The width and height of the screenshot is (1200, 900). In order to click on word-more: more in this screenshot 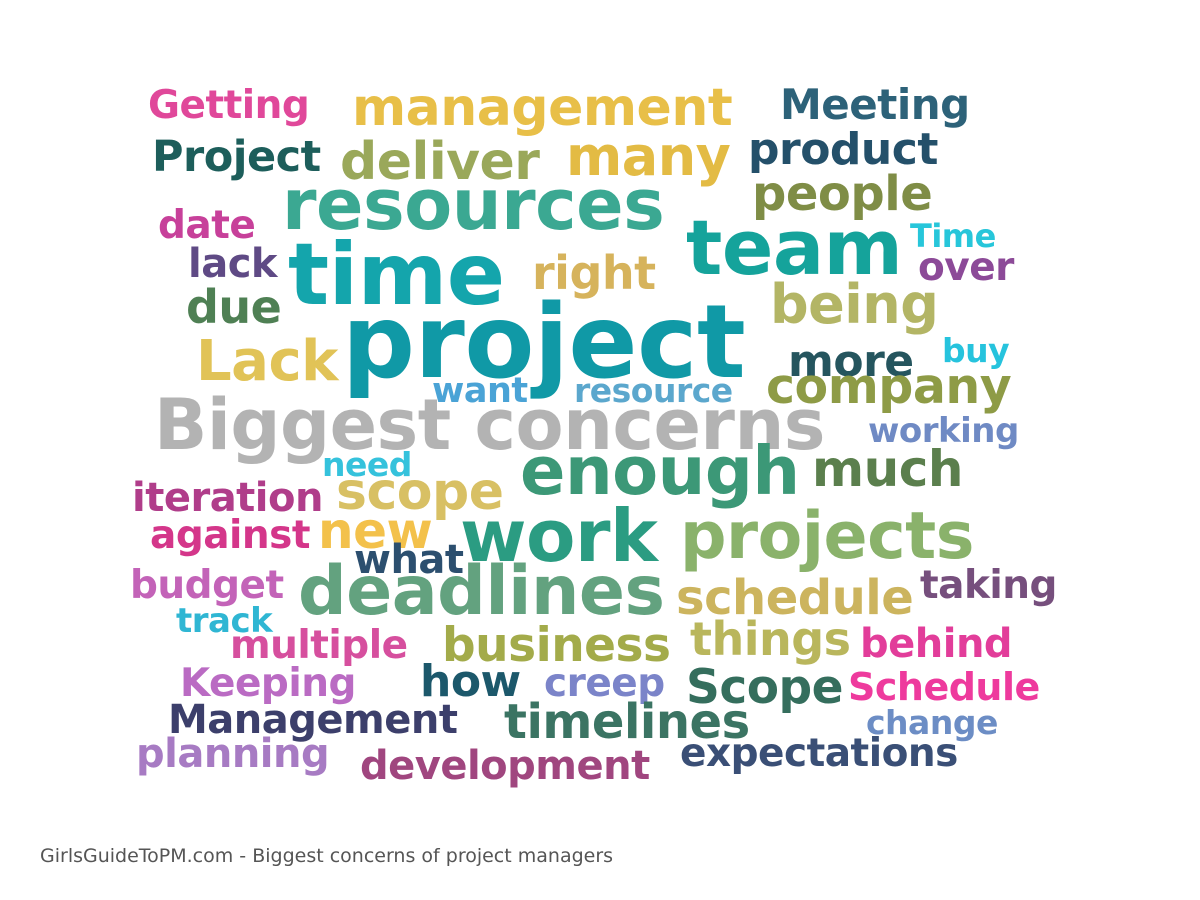, I will do `click(851, 361)`.